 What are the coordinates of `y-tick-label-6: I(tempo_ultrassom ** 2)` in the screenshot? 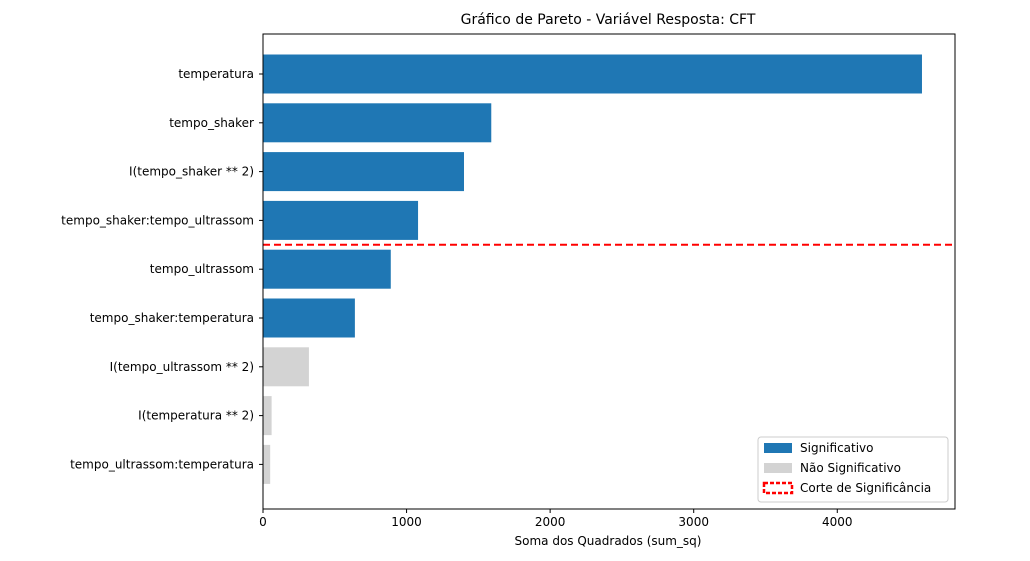 It's located at (182, 367).